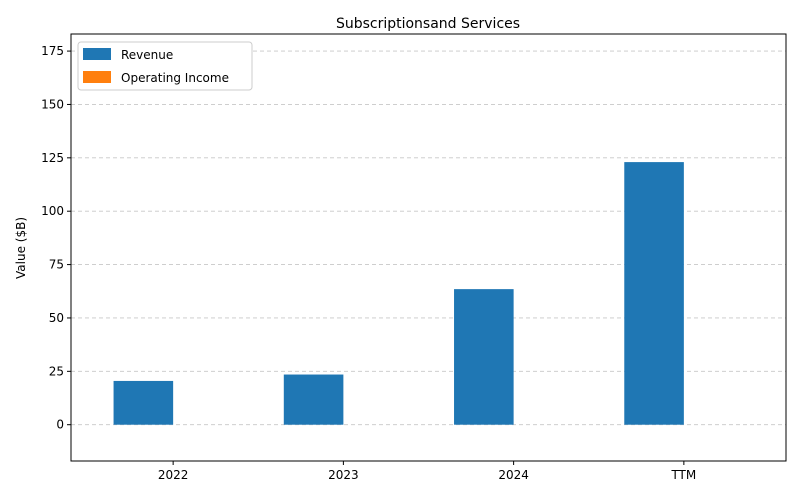  I want to click on y-tick-label: 0, so click(60, 425).